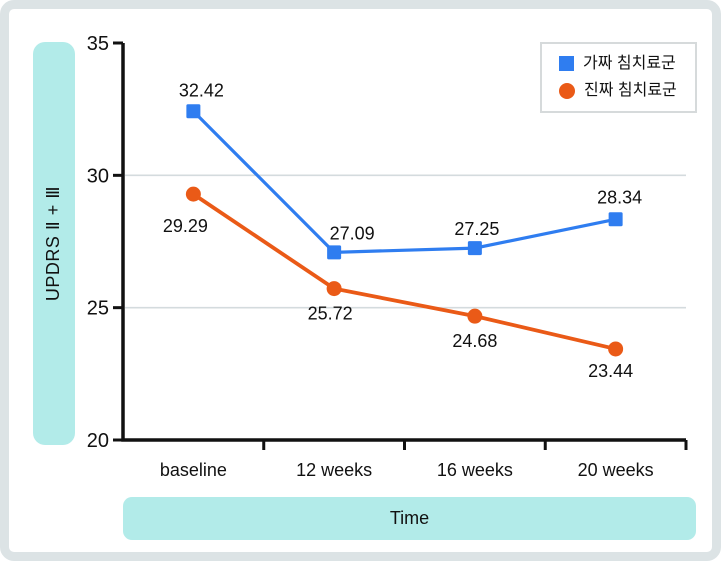  What do you see at coordinates (610, 371) in the screenshot?
I see `data-point-label: 23.44` at bounding box center [610, 371].